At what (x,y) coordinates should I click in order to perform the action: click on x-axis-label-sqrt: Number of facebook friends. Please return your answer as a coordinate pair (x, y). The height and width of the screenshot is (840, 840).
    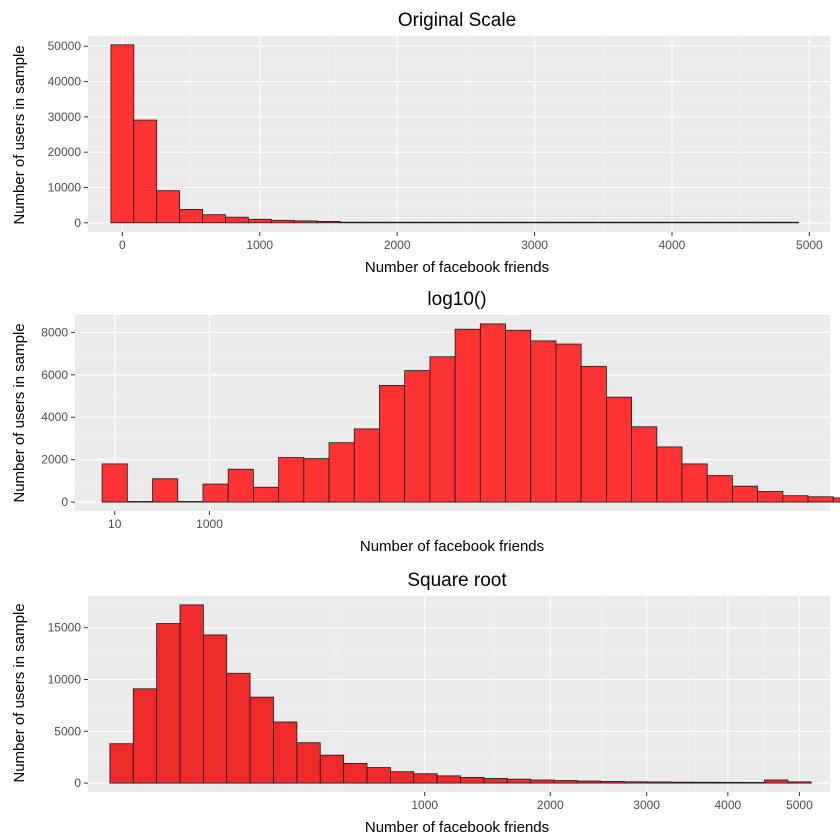
    Looking at the image, I should click on (457, 827).